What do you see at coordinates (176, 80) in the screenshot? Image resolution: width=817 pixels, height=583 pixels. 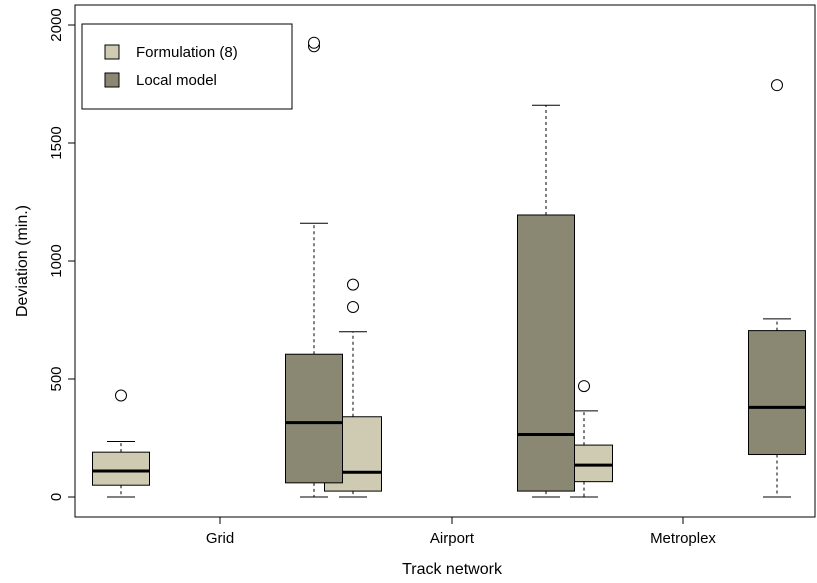 I see `legend-label-local-model: Local model` at bounding box center [176, 80].